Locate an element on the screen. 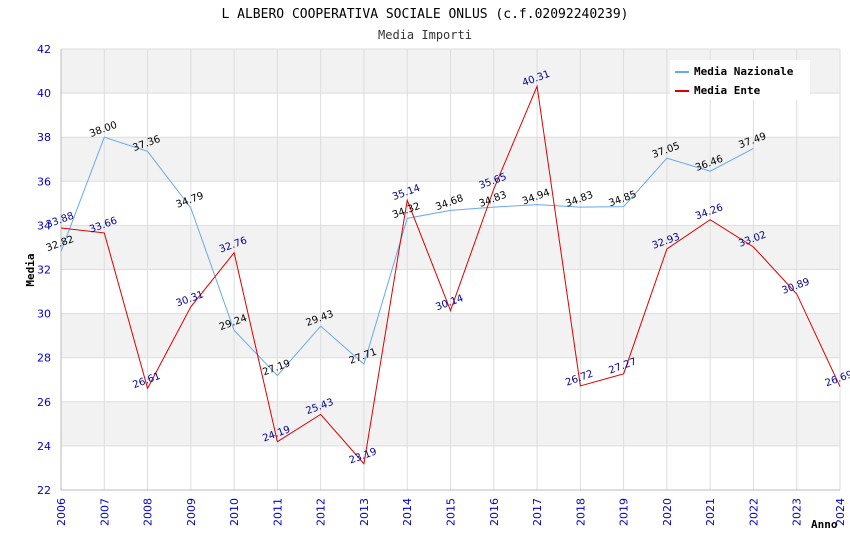  y-tick-label: 36 is located at coordinates (44, 181).